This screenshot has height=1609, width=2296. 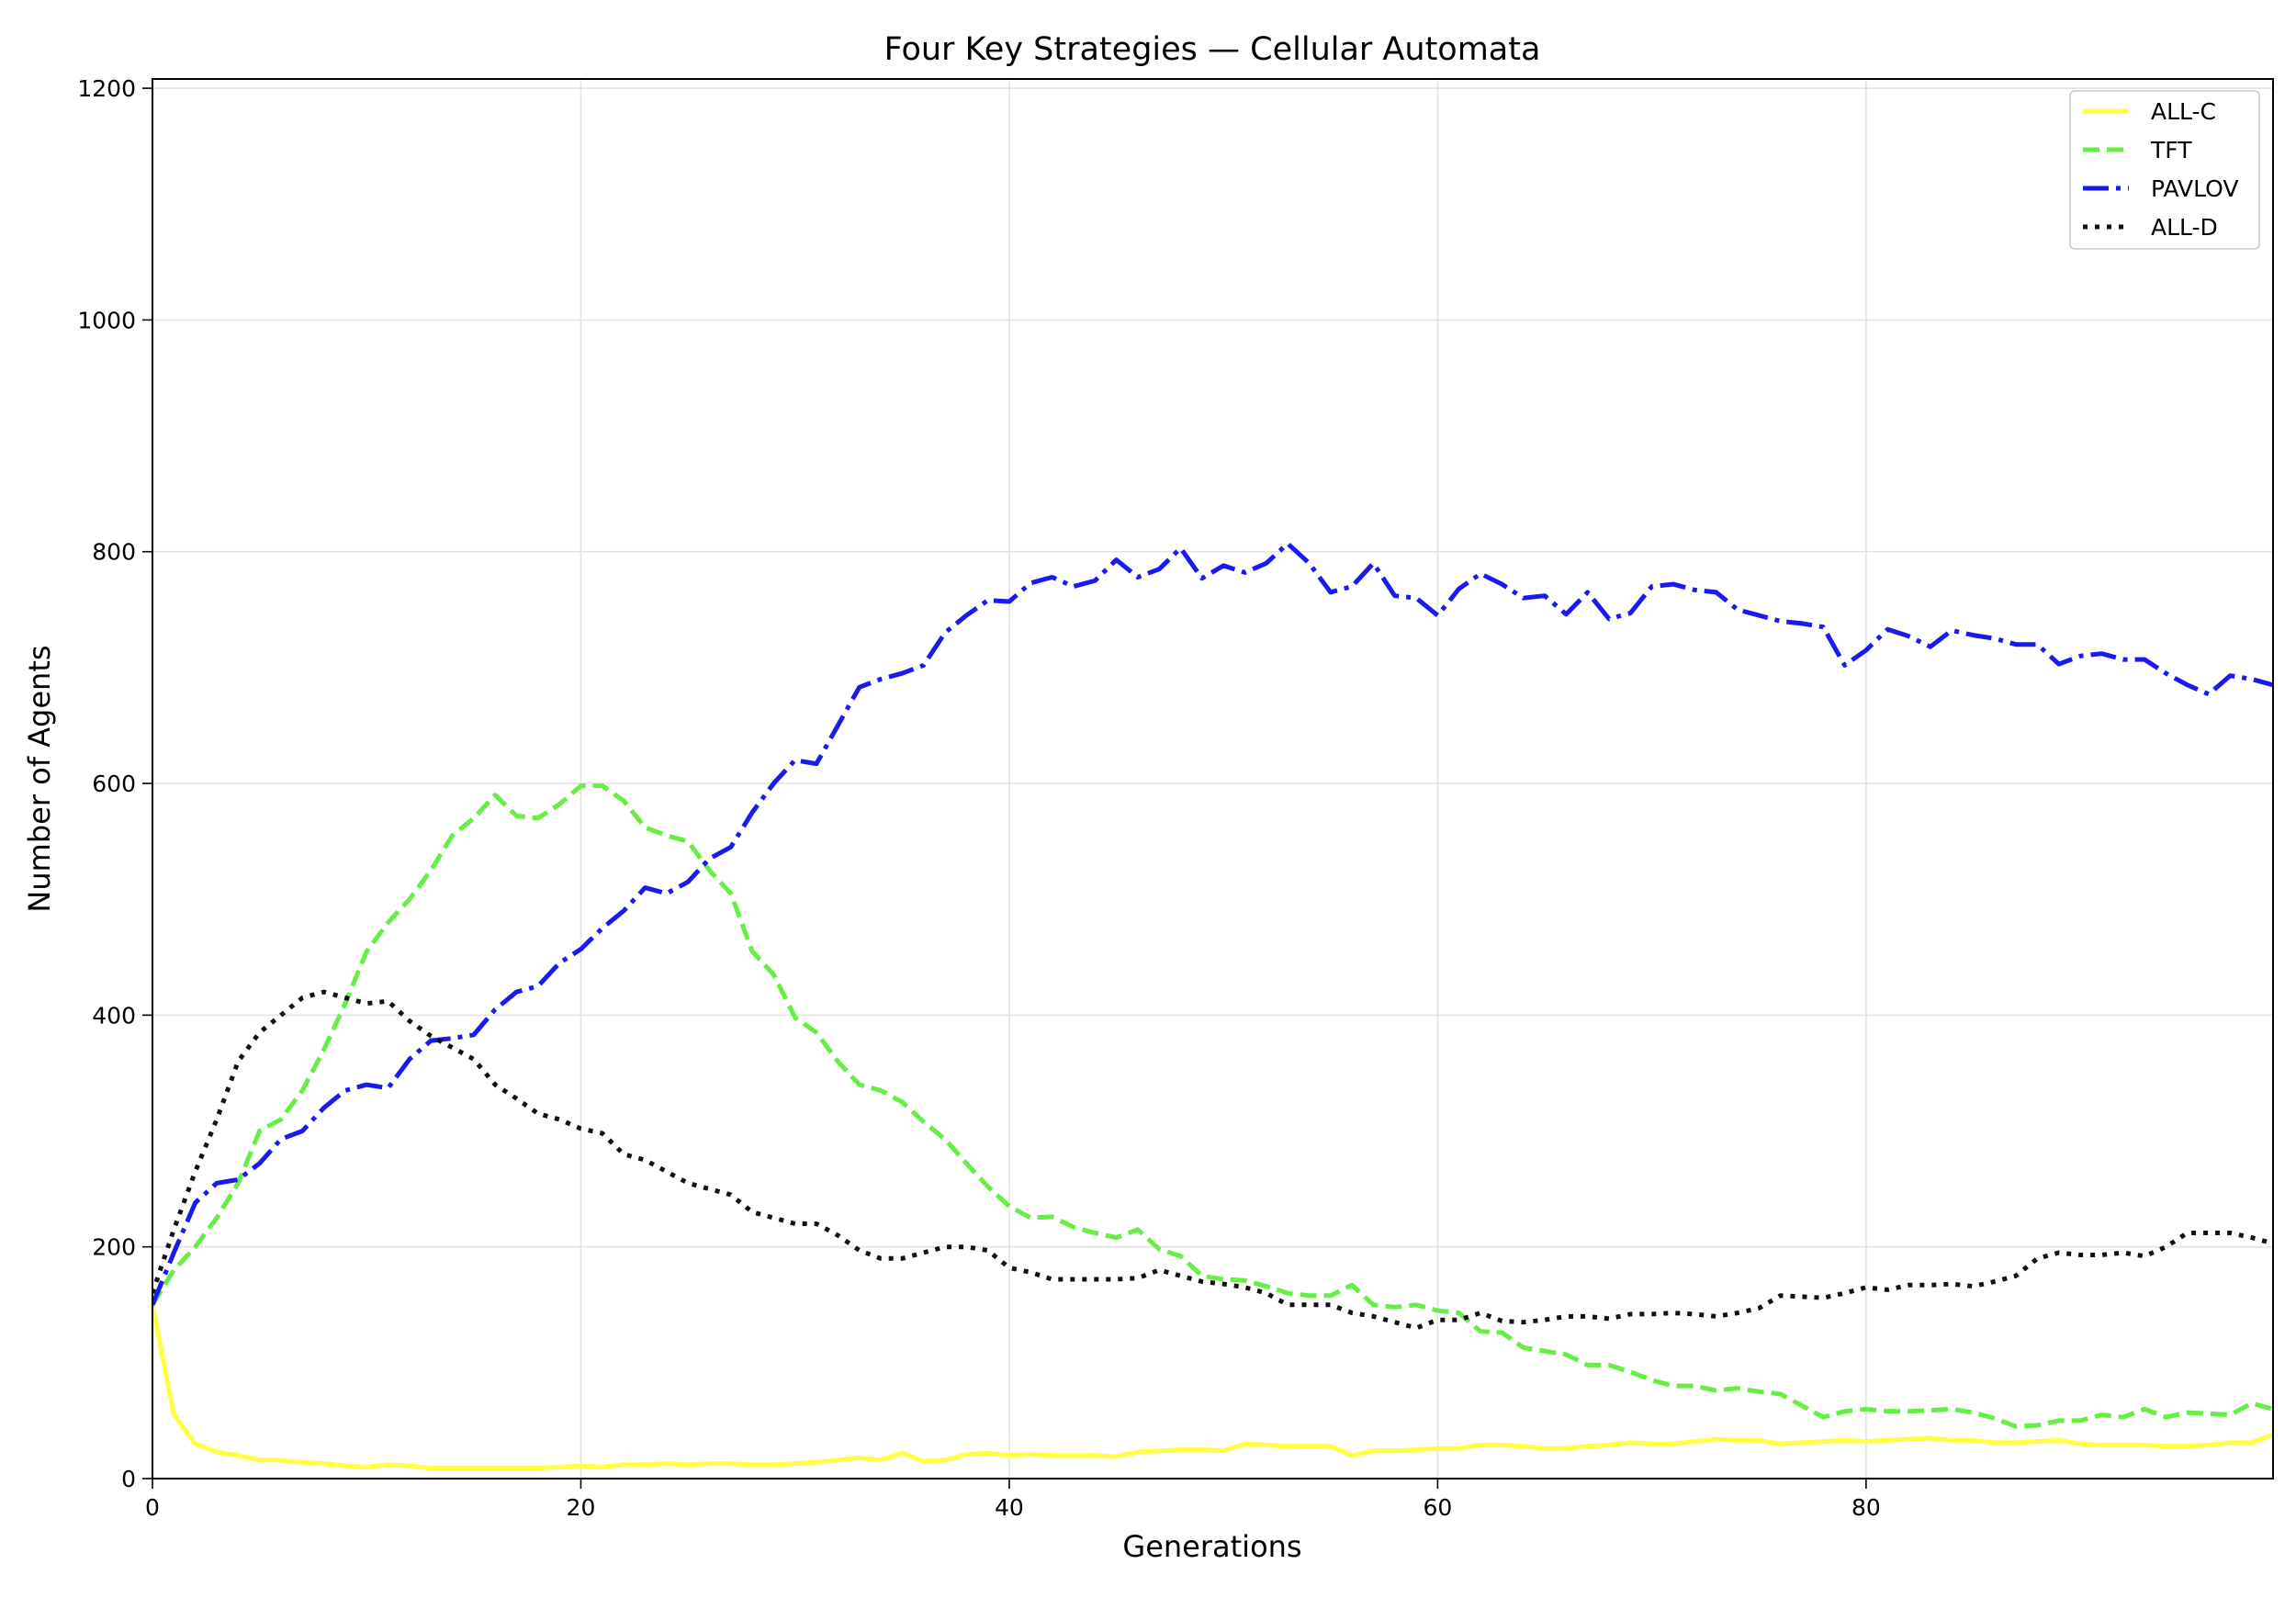 I want to click on y-tick-label: 200, so click(x=114, y=1247).